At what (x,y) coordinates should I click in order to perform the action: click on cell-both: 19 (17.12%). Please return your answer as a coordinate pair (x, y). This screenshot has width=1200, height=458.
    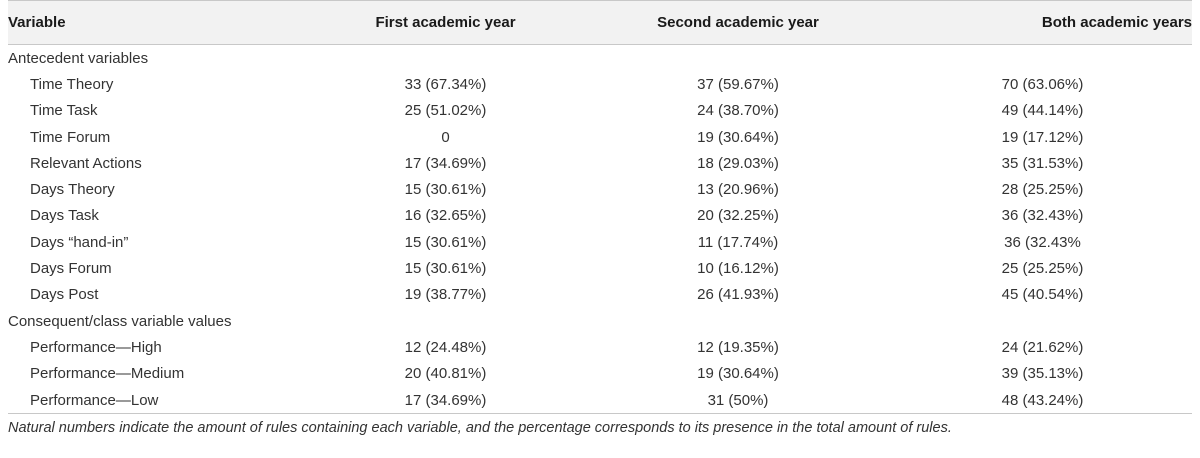
    Looking at the image, I should click on (1042, 137).